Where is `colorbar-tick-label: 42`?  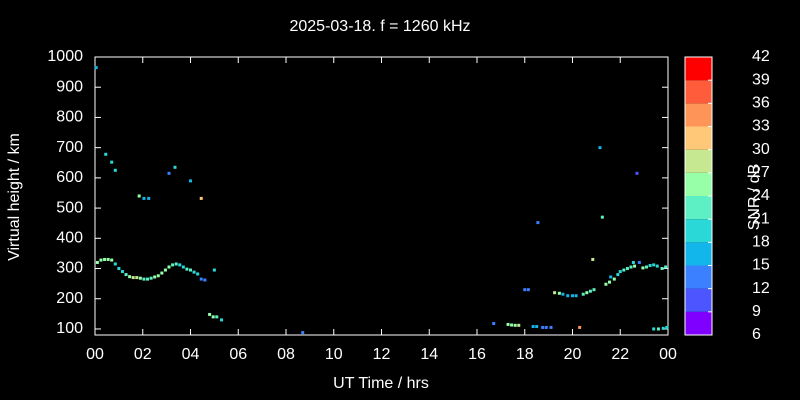 colorbar-tick-label: 42 is located at coordinates (761, 56).